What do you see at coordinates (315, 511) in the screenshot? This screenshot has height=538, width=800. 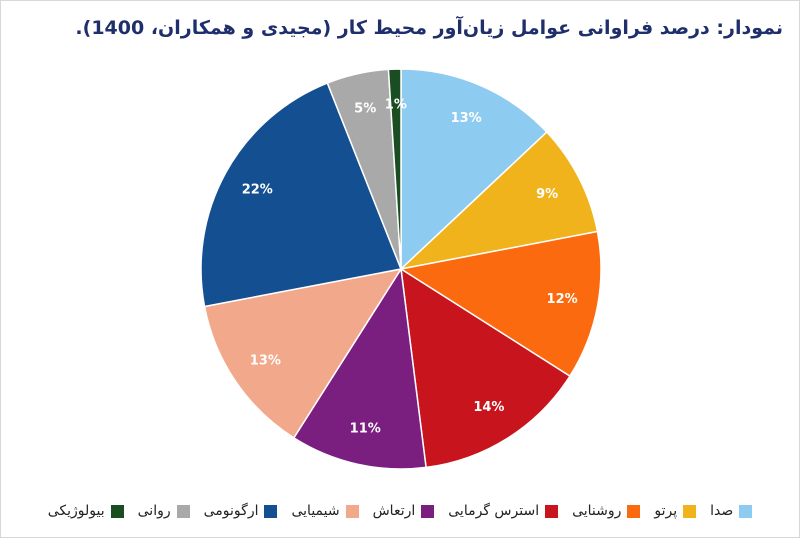 I see `legend-label: شیمیایی` at bounding box center [315, 511].